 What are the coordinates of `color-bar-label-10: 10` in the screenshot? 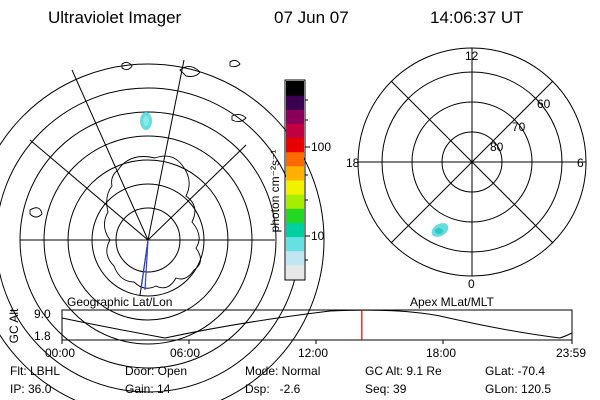 It's located at (318, 236).